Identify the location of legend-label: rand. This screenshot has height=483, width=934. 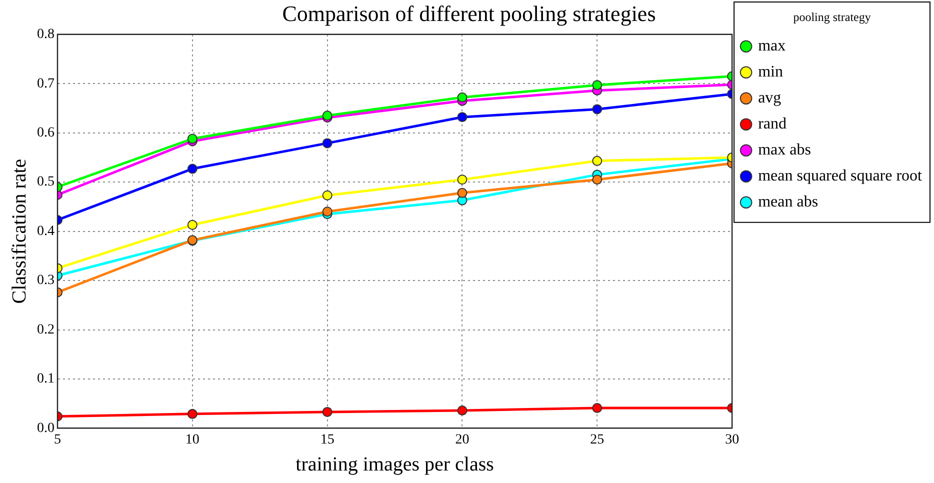
(772, 124).